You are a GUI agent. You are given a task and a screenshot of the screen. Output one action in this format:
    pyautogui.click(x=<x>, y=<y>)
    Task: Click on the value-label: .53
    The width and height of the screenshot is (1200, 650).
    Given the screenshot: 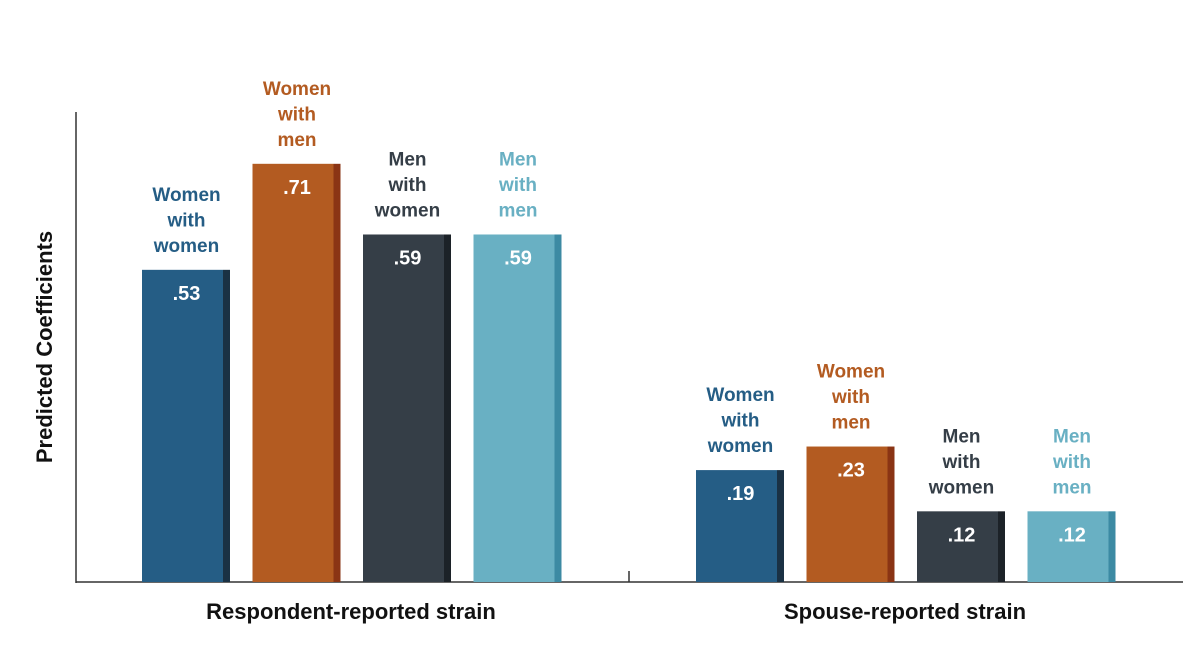 What is the action you would take?
    pyautogui.click(x=187, y=294)
    